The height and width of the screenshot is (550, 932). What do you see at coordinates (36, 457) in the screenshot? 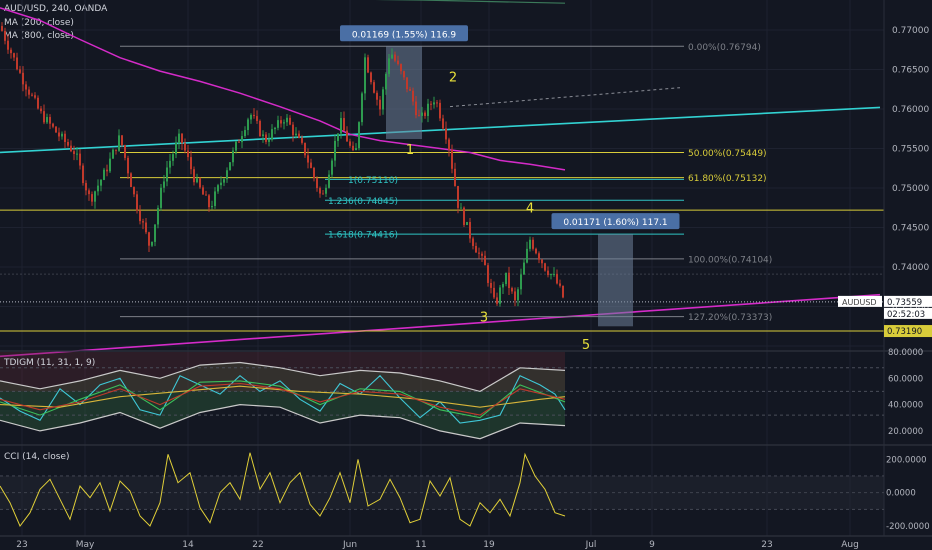
I see `cci-title: CCI (14, close)` at bounding box center [36, 457].